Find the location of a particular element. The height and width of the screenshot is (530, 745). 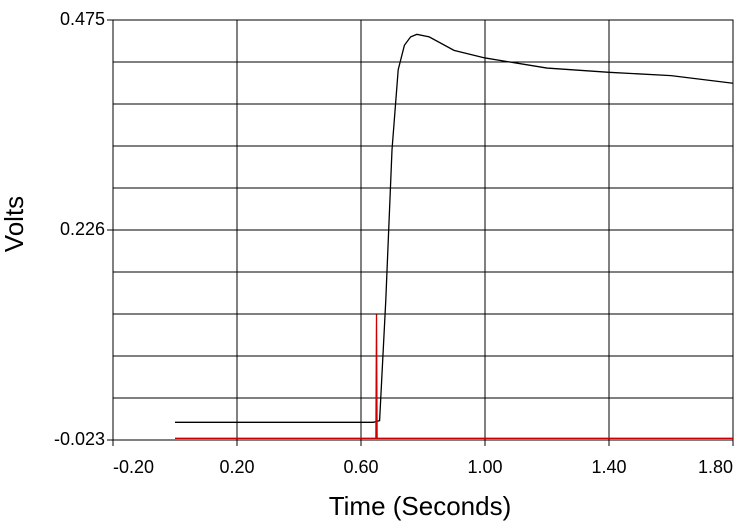

x-tick-label: -0.20 is located at coordinates (133, 467).